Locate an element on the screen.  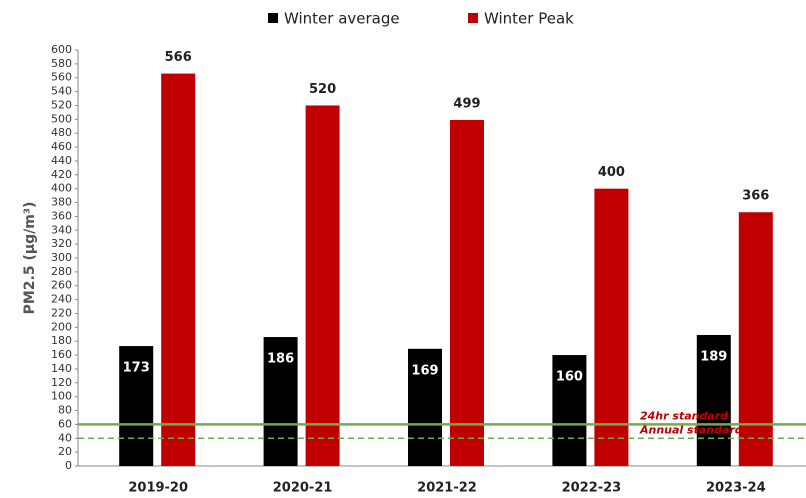
y-tick-label: 240 is located at coordinates (61, 299).